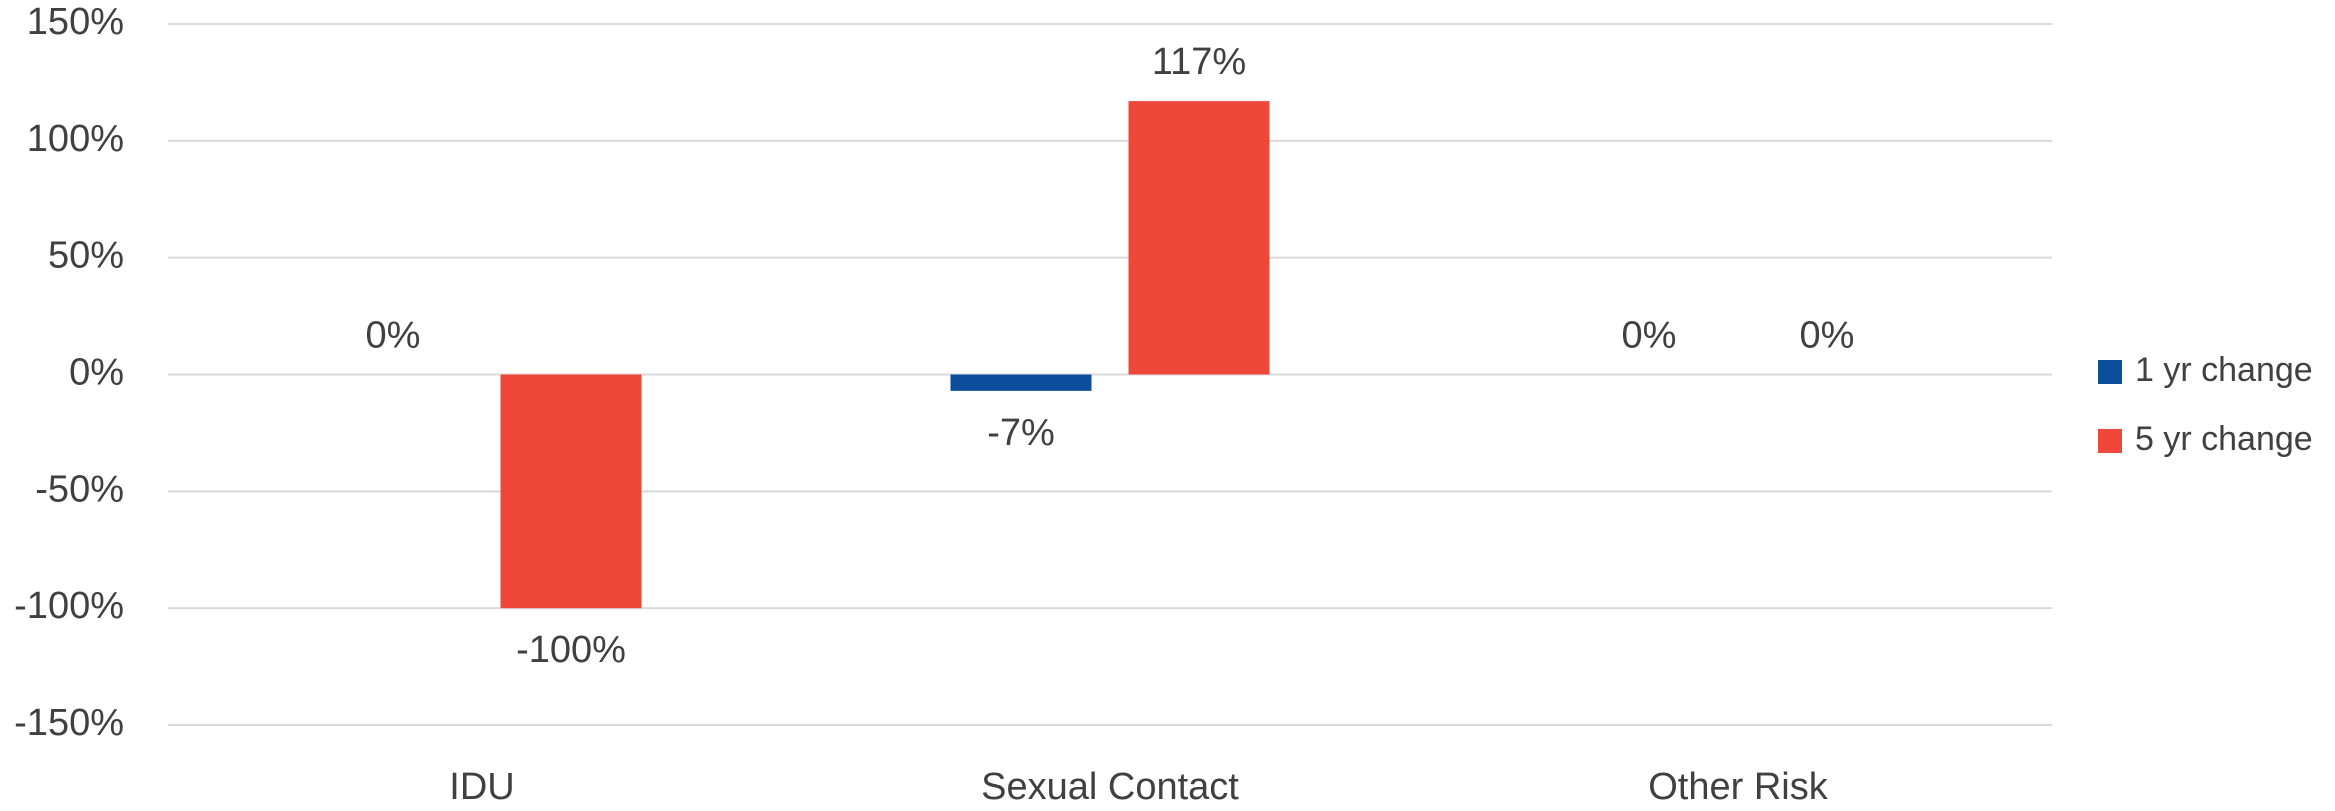 This screenshot has width=2335, height=811. Describe the element at coordinates (69, 606) in the screenshot. I see `y-tick-label: -100%` at that location.